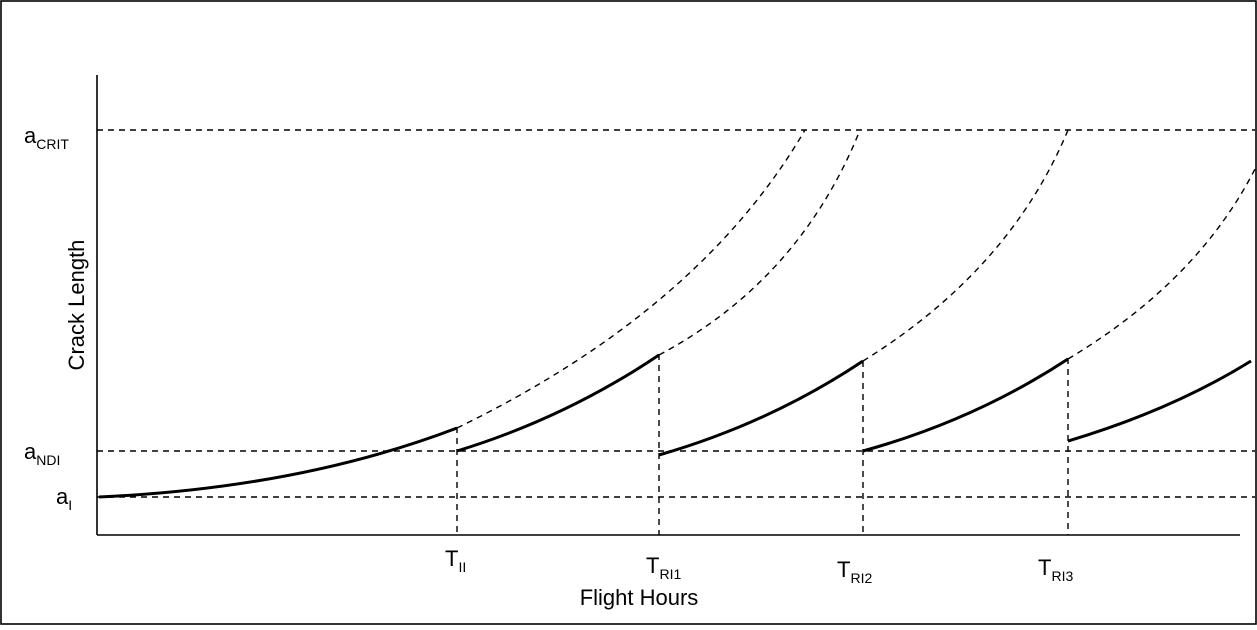  Describe the element at coordinates (451, 558) in the screenshot. I see `t-ii-label-base: T` at that location.